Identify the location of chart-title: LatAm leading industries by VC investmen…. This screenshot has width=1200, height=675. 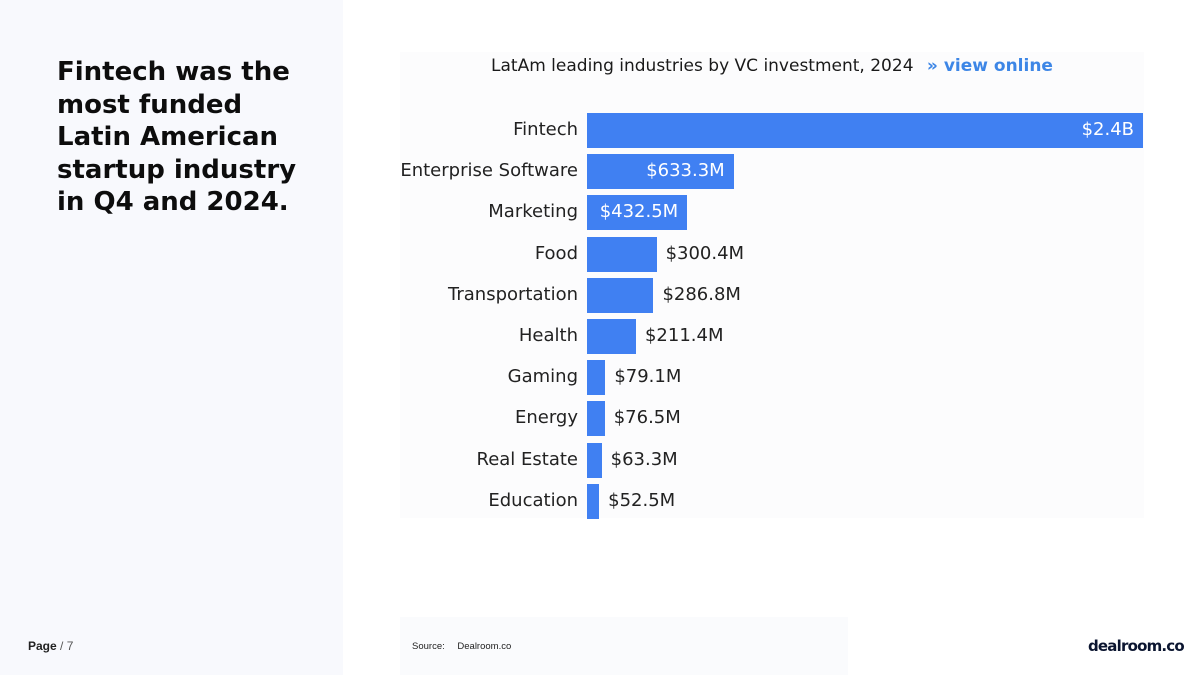
(772, 66).